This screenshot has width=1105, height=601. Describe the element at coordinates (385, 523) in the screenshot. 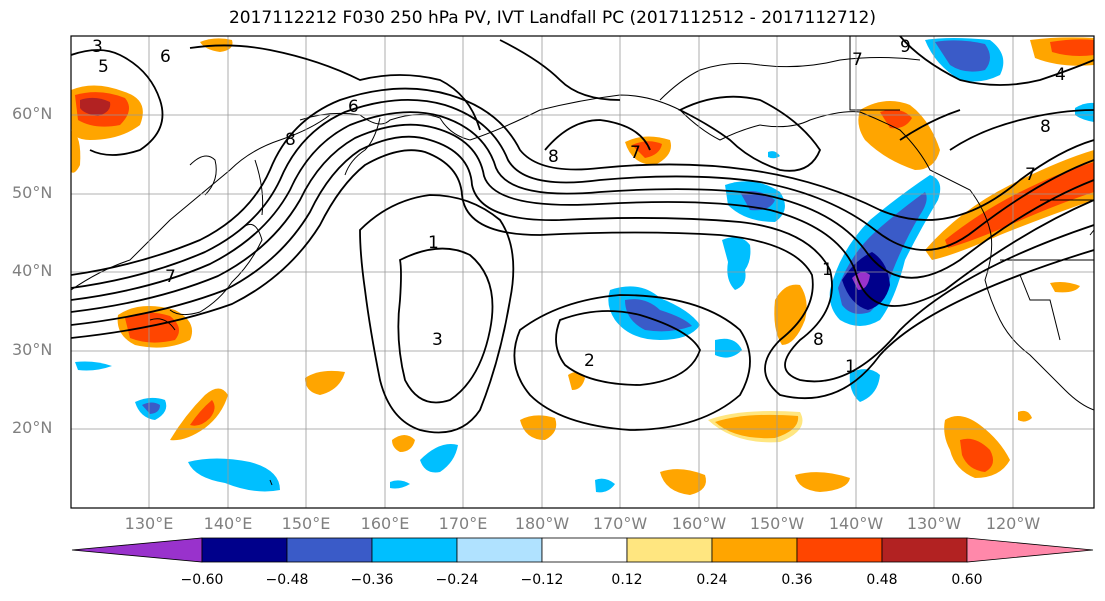

I see `lon-label: 160°E` at that location.